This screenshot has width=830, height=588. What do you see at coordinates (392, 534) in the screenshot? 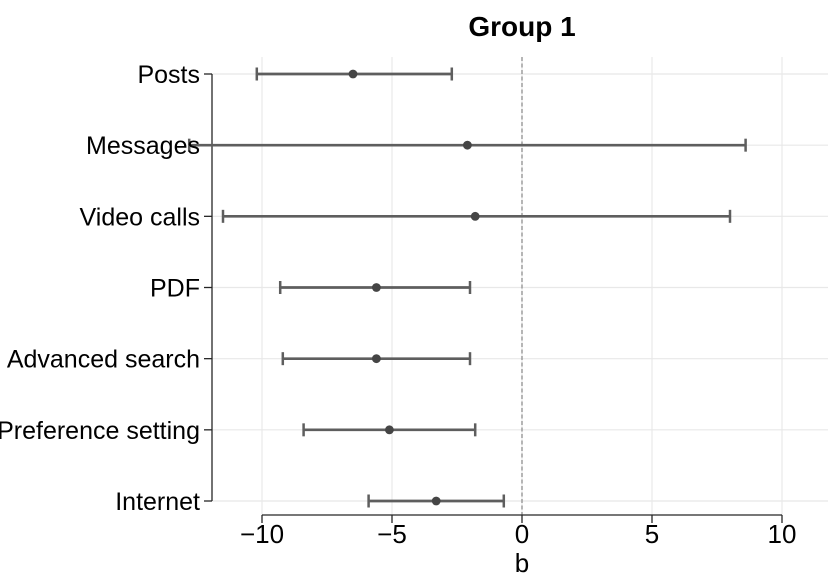
I see `x-axis-tick-label: −5` at bounding box center [392, 534].